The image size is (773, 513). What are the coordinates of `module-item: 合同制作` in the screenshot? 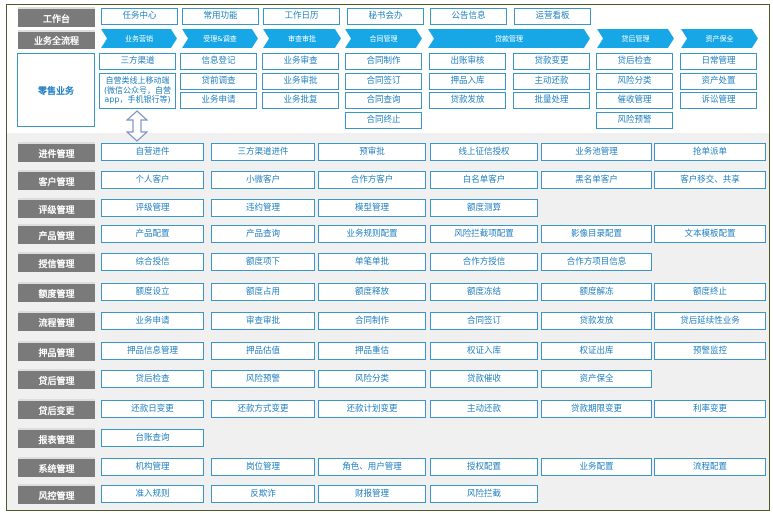 It's located at (372, 321).